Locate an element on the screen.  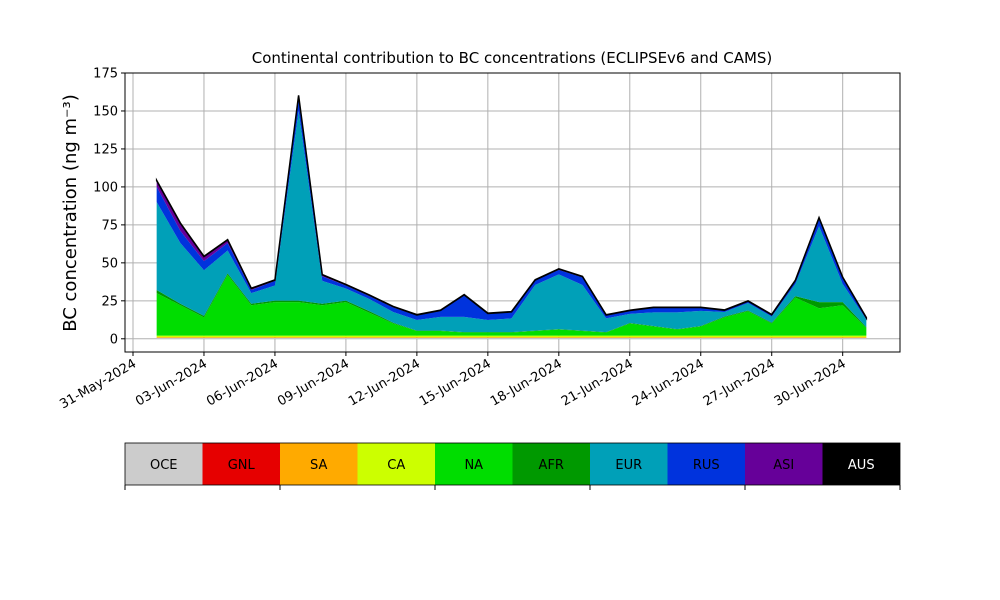
legend-label: AUS is located at coordinates (861, 465).